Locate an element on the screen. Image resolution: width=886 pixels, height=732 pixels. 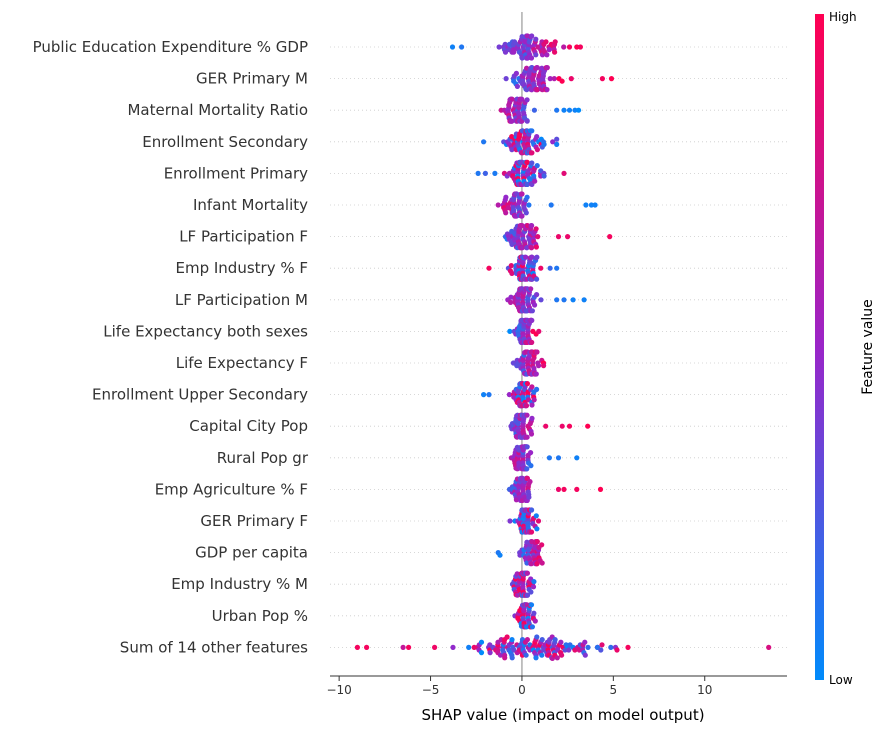
feature-label: Maternal Mortality Ratio is located at coordinates (217, 110).